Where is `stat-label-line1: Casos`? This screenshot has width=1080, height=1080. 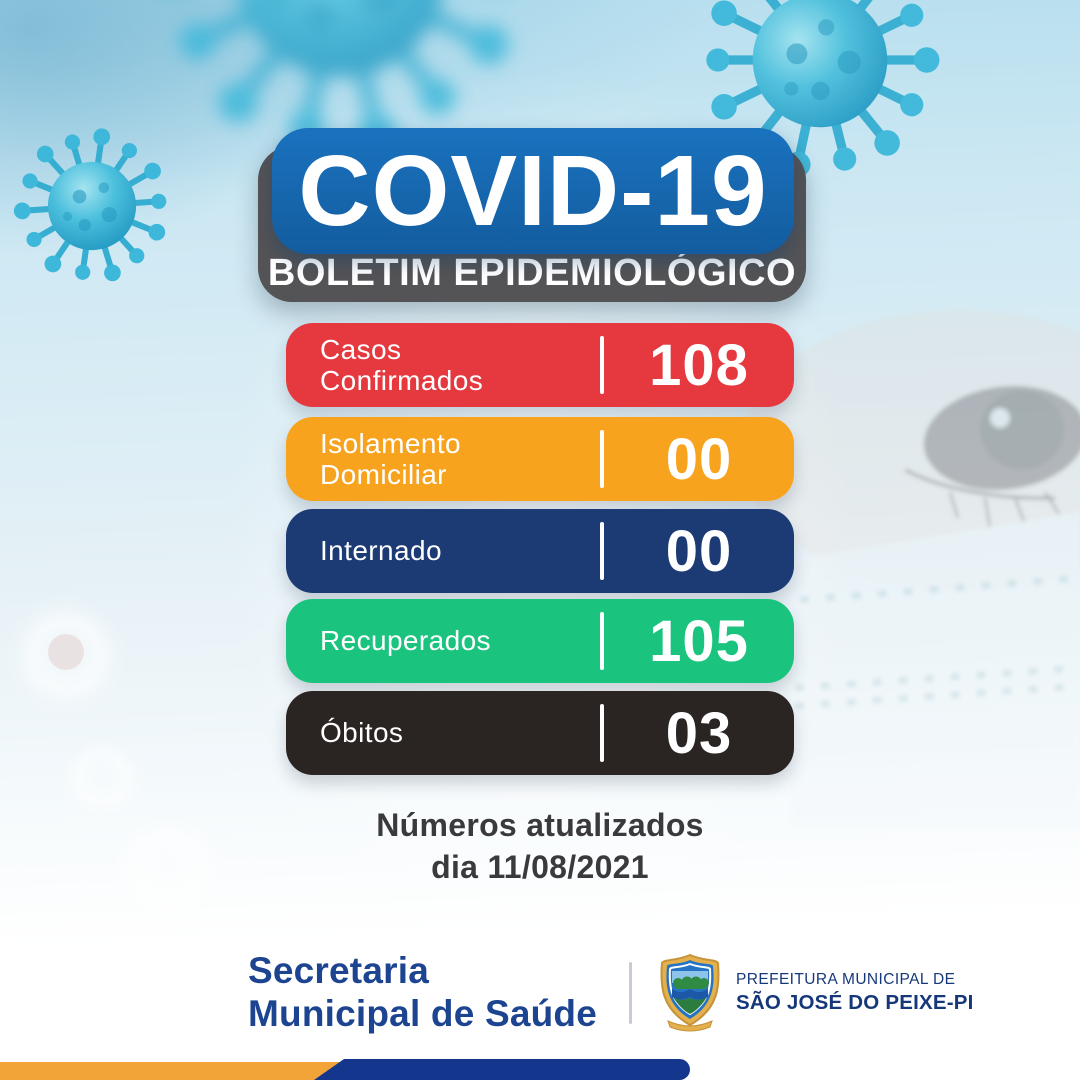
stat-label-line1: Casos is located at coordinates (361, 349).